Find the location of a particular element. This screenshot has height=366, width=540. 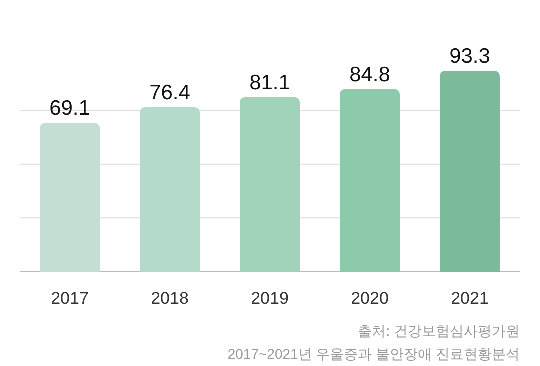

data-label: 69.1 is located at coordinates (70, 108).